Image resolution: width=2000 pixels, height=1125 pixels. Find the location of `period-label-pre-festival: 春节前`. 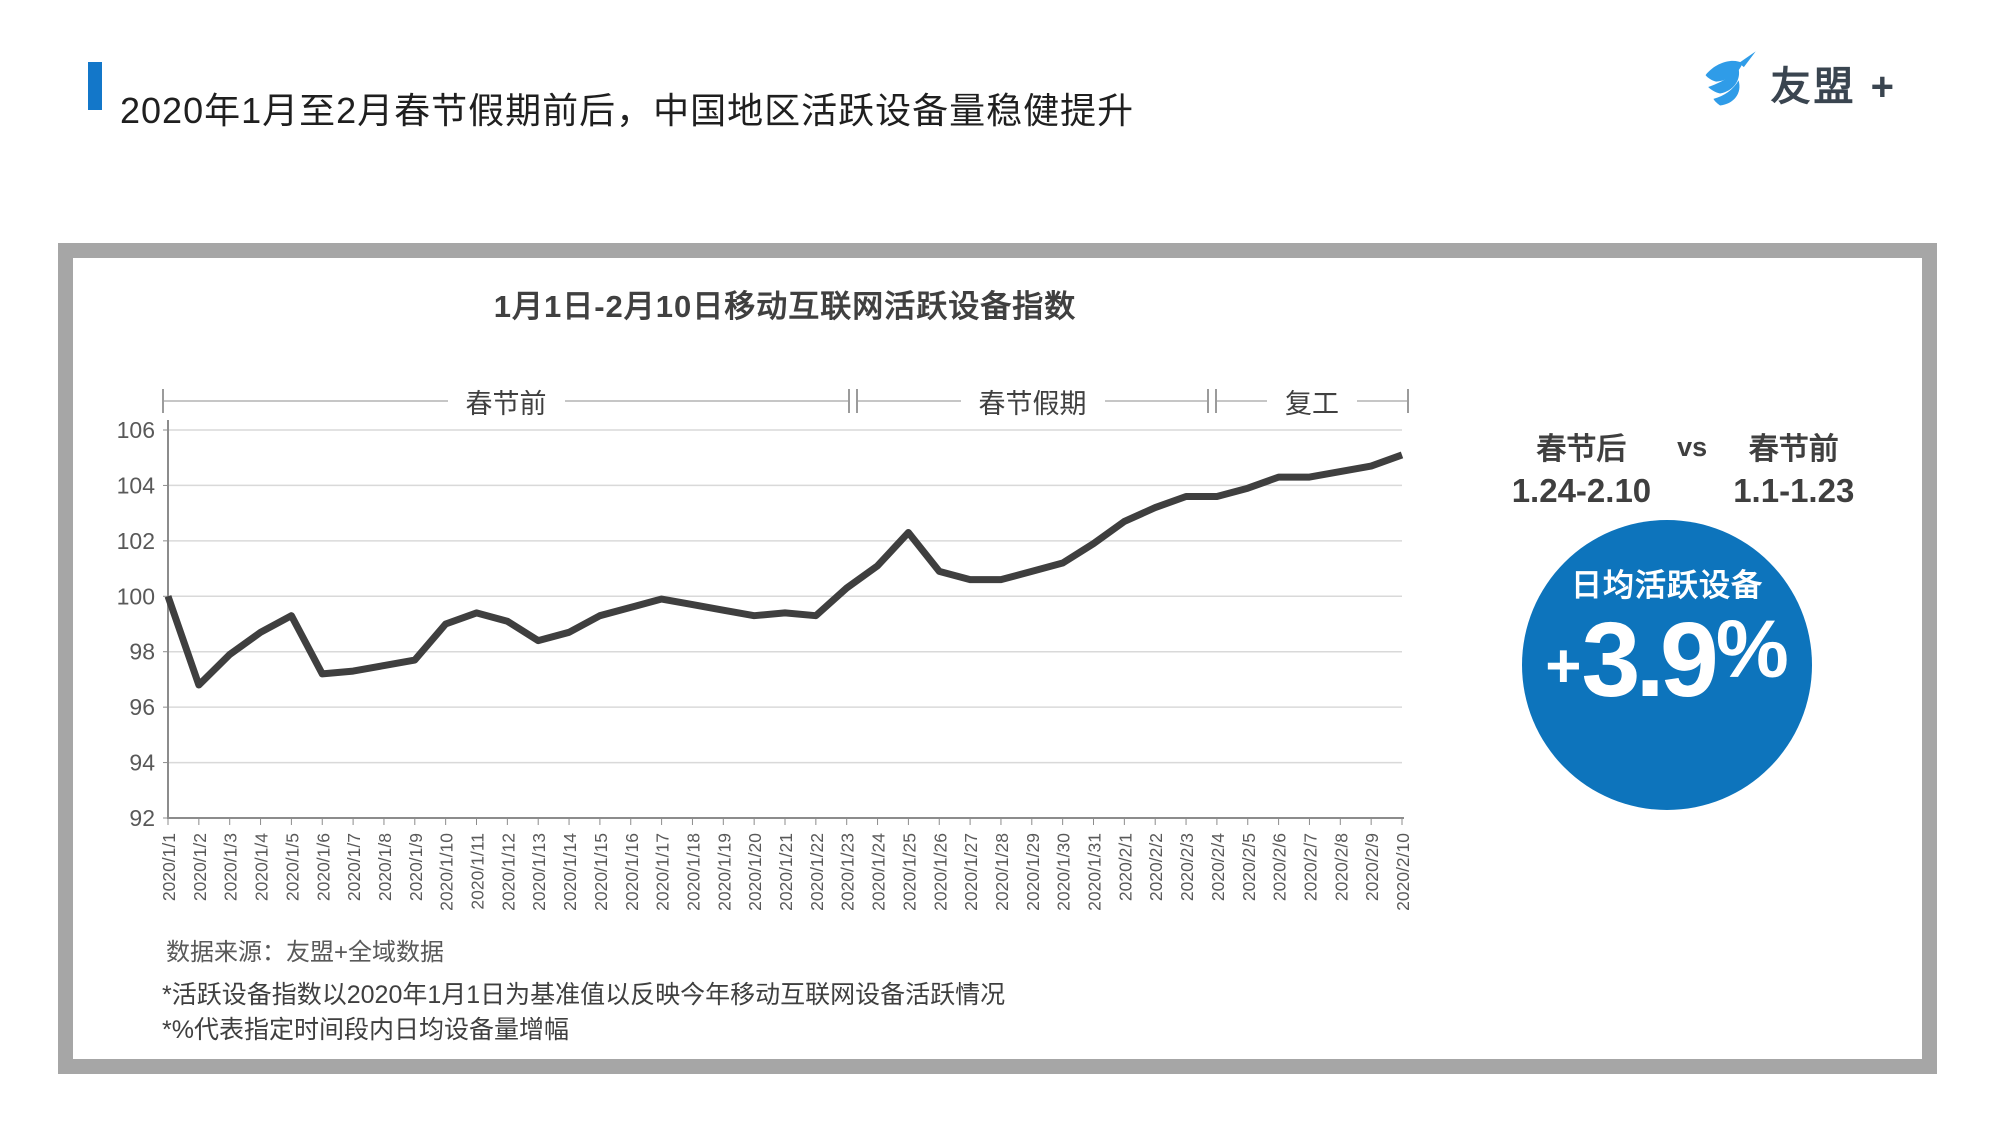

period-label-pre-festival: 春节前 is located at coordinates (506, 403).